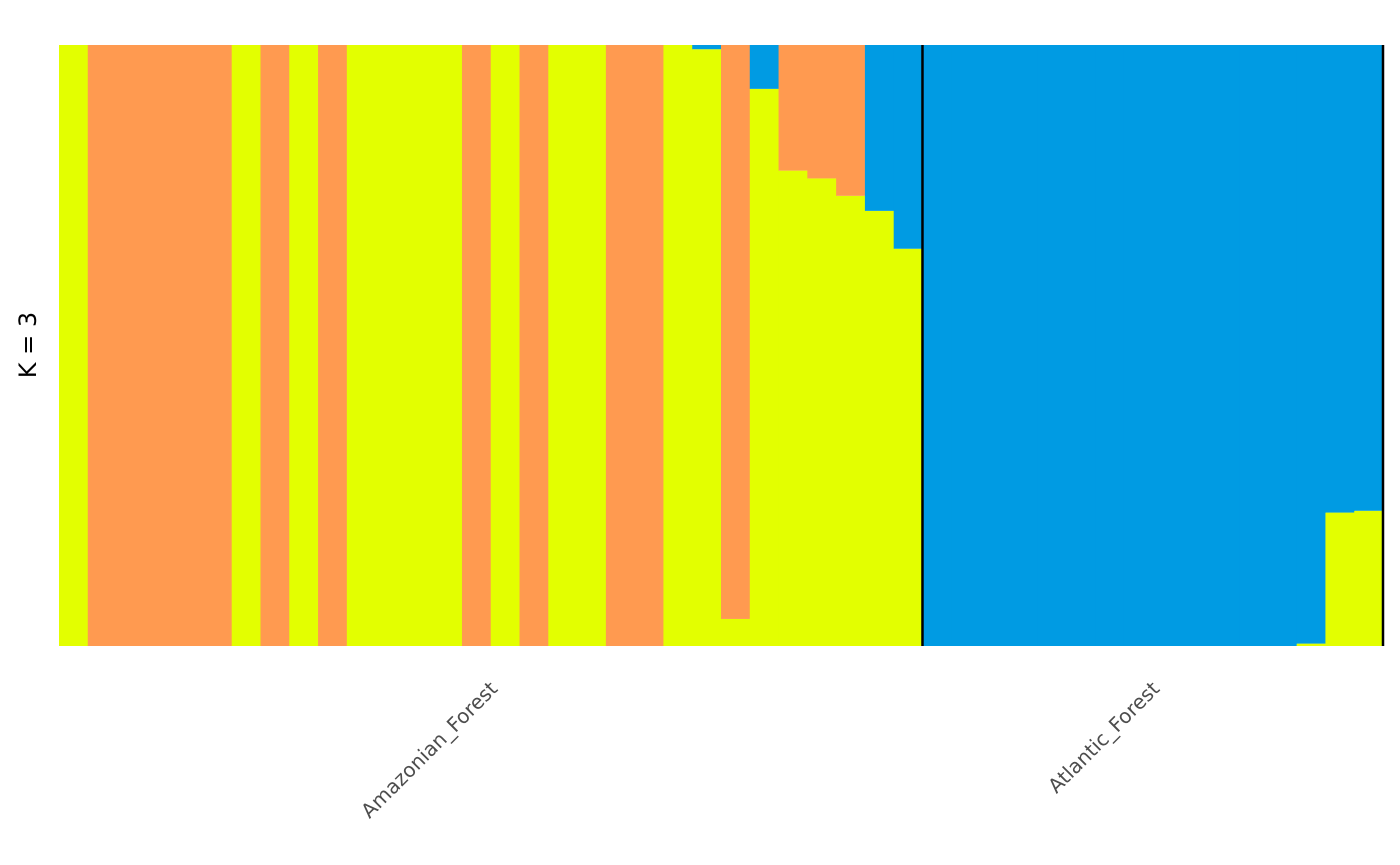 This screenshot has width=1400, height=865. I want to click on y-axis-label: K = 3, so click(28, 345).